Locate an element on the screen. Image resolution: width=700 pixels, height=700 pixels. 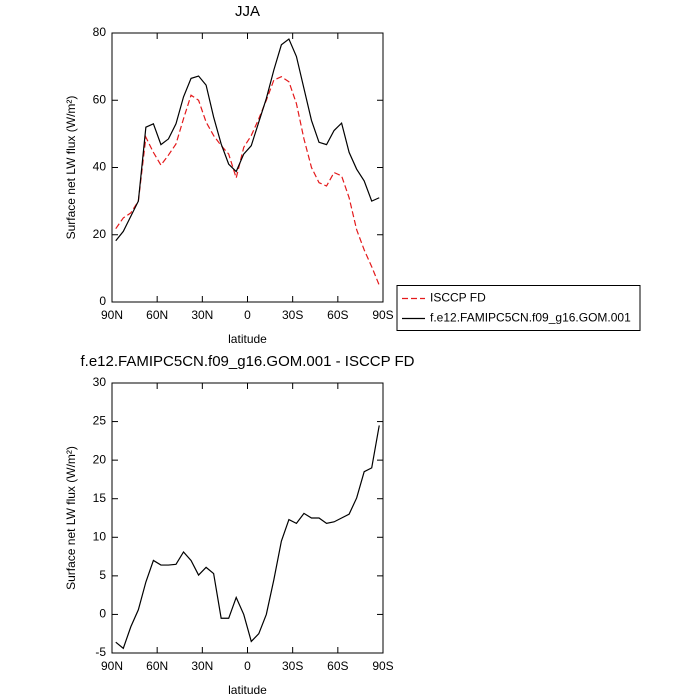
y-tick-label: 80 is located at coordinates (100, 32).